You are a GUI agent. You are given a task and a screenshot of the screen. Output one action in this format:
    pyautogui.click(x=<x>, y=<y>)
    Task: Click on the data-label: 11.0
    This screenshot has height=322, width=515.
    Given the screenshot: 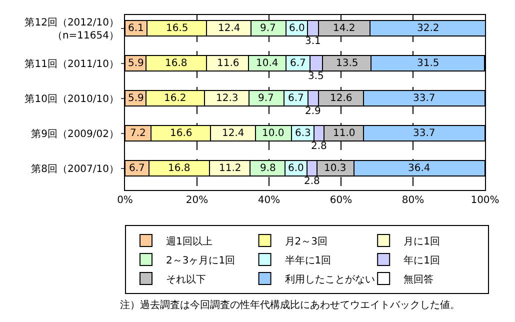 What is the action you would take?
    pyautogui.click(x=344, y=133)
    